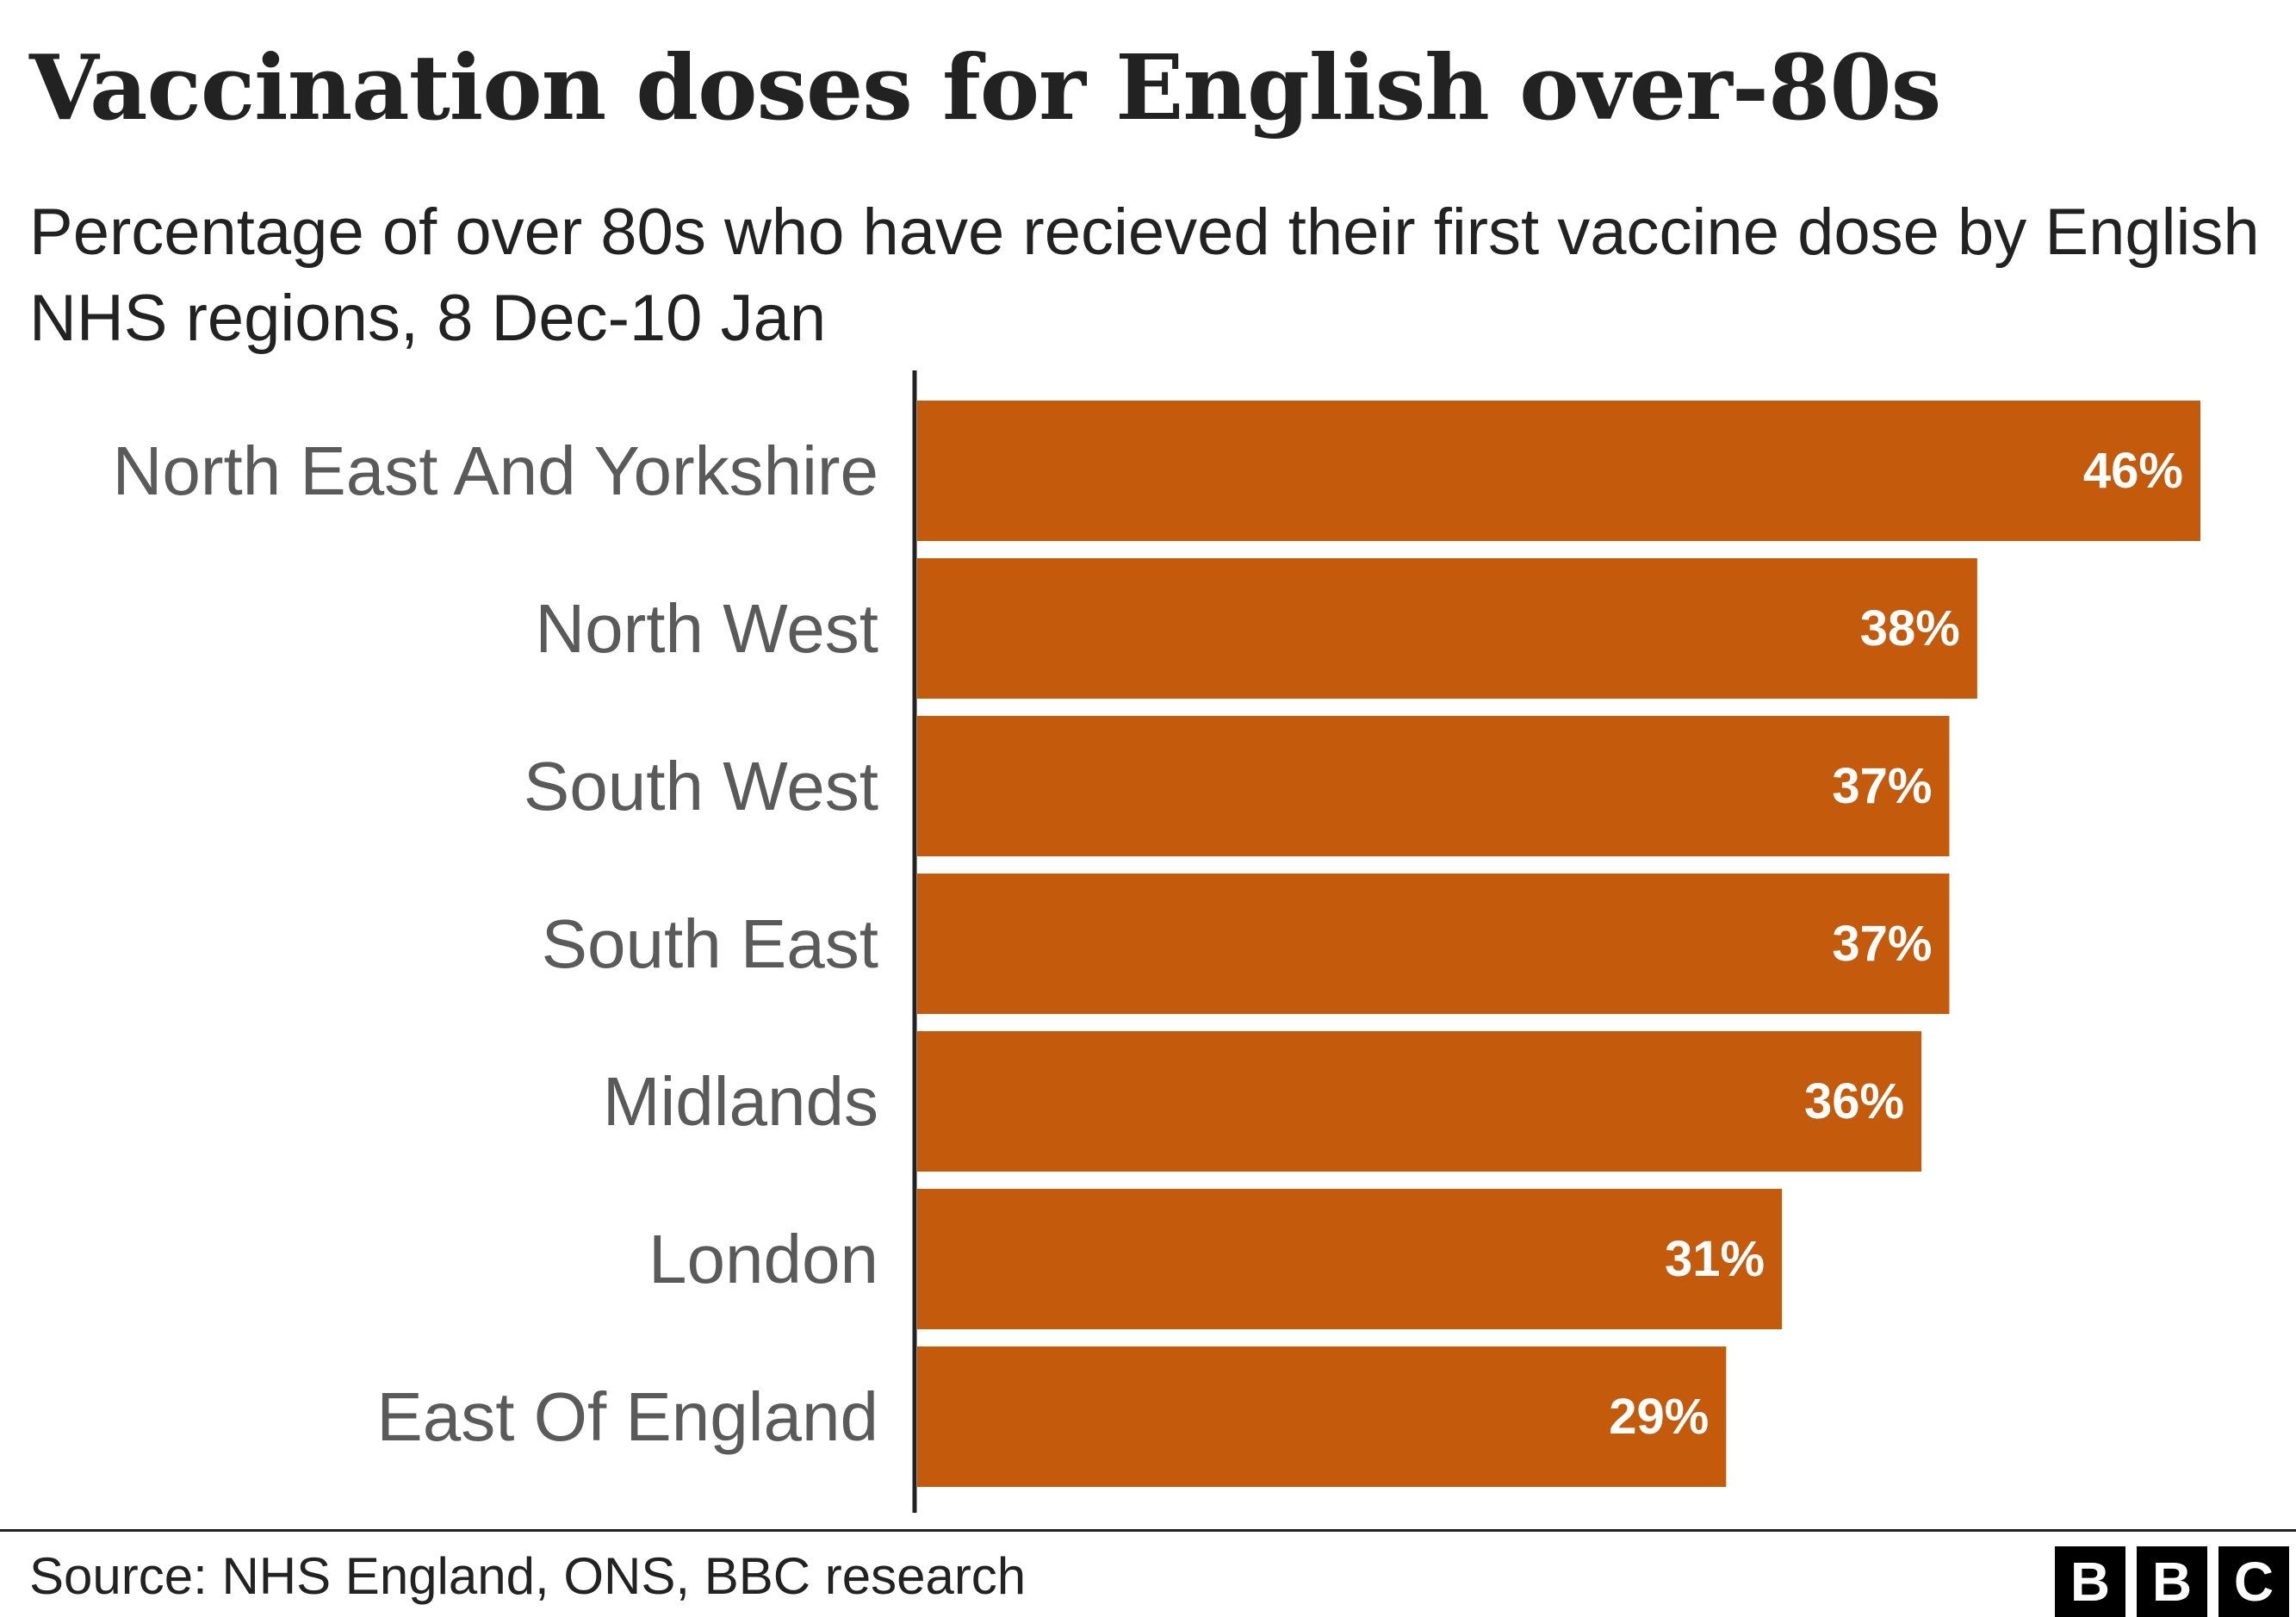 Image resolution: width=2296 pixels, height=1617 pixels. Describe the element at coordinates (627, 1416) in the screenshot. I see `category-label: East Of England` at that location.